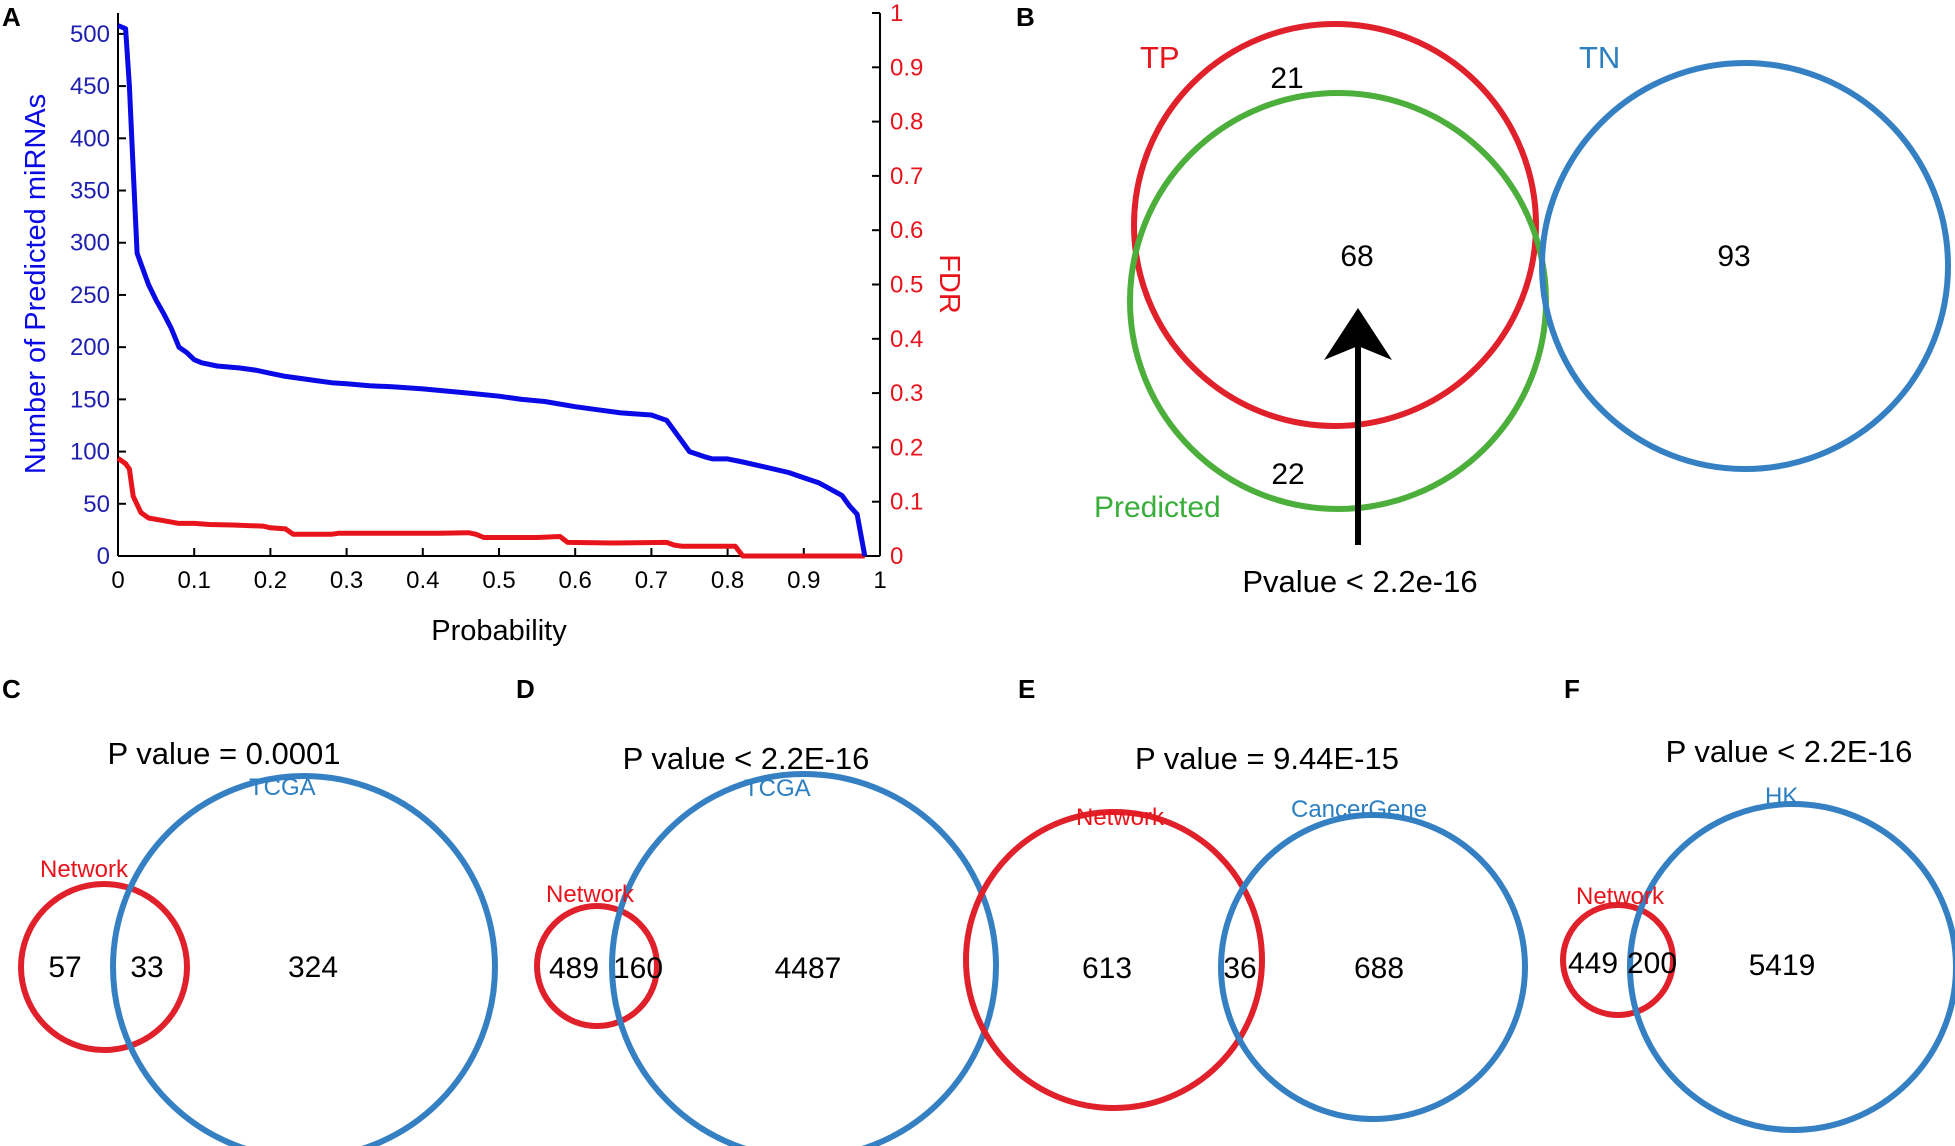  I want to click on venn-tn-circle, so click(1745, 266).